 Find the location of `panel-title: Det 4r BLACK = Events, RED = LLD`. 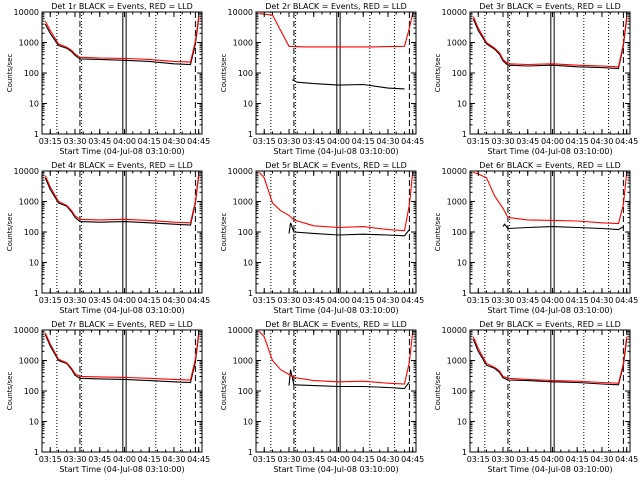

panel-title: Det 4r BLACK = Events, RED = LLD is located at coordinates (122, 165).